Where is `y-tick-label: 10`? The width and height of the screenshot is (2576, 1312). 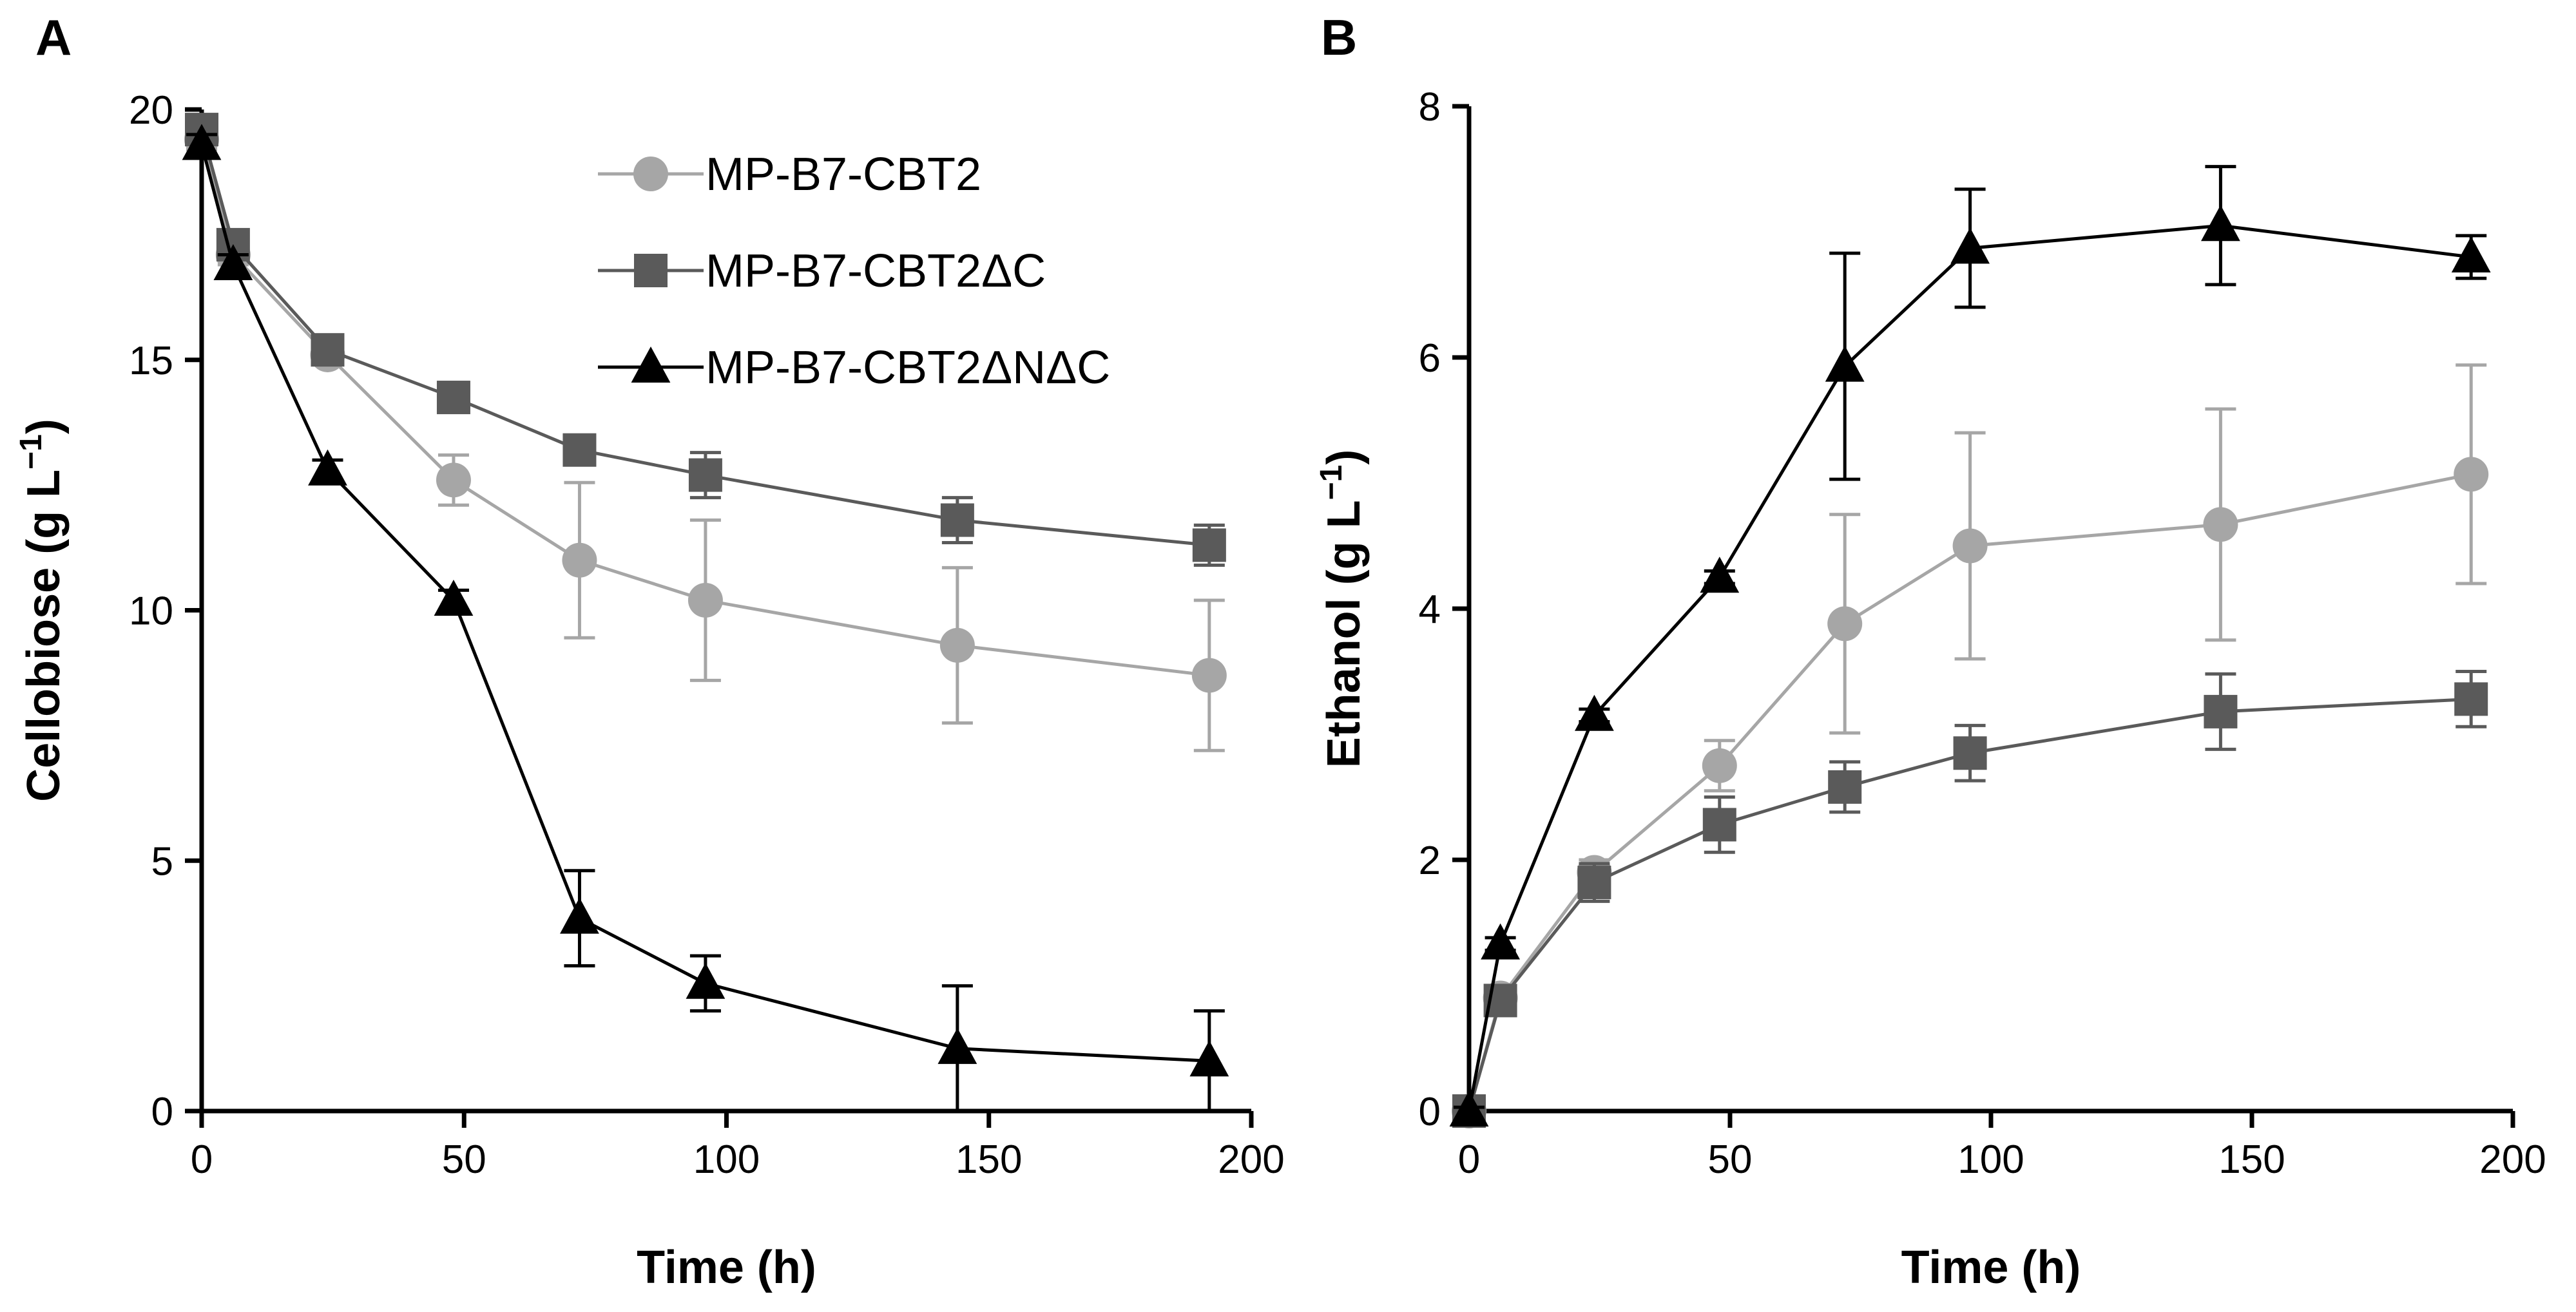 y-tick-label: 10 is located at coordinates (151, 611).